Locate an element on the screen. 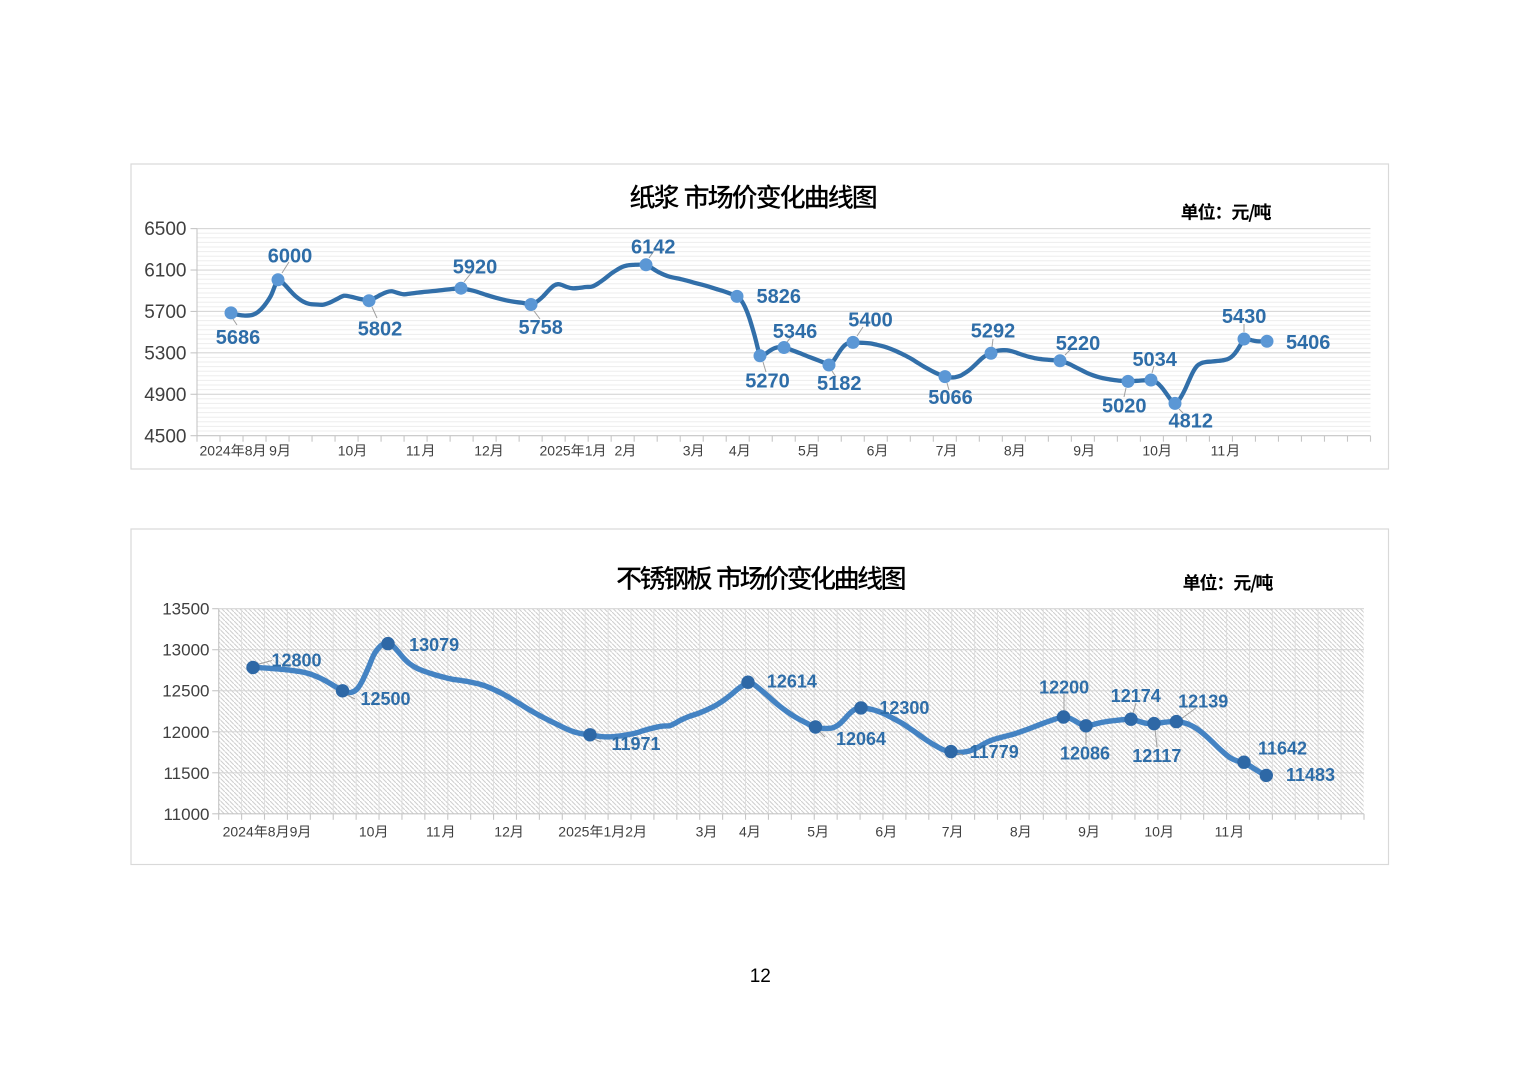 Image resolution: width=1520 pixels, height=1074 pixels. svg-text: 5270 is located at coordinates (767, 382).